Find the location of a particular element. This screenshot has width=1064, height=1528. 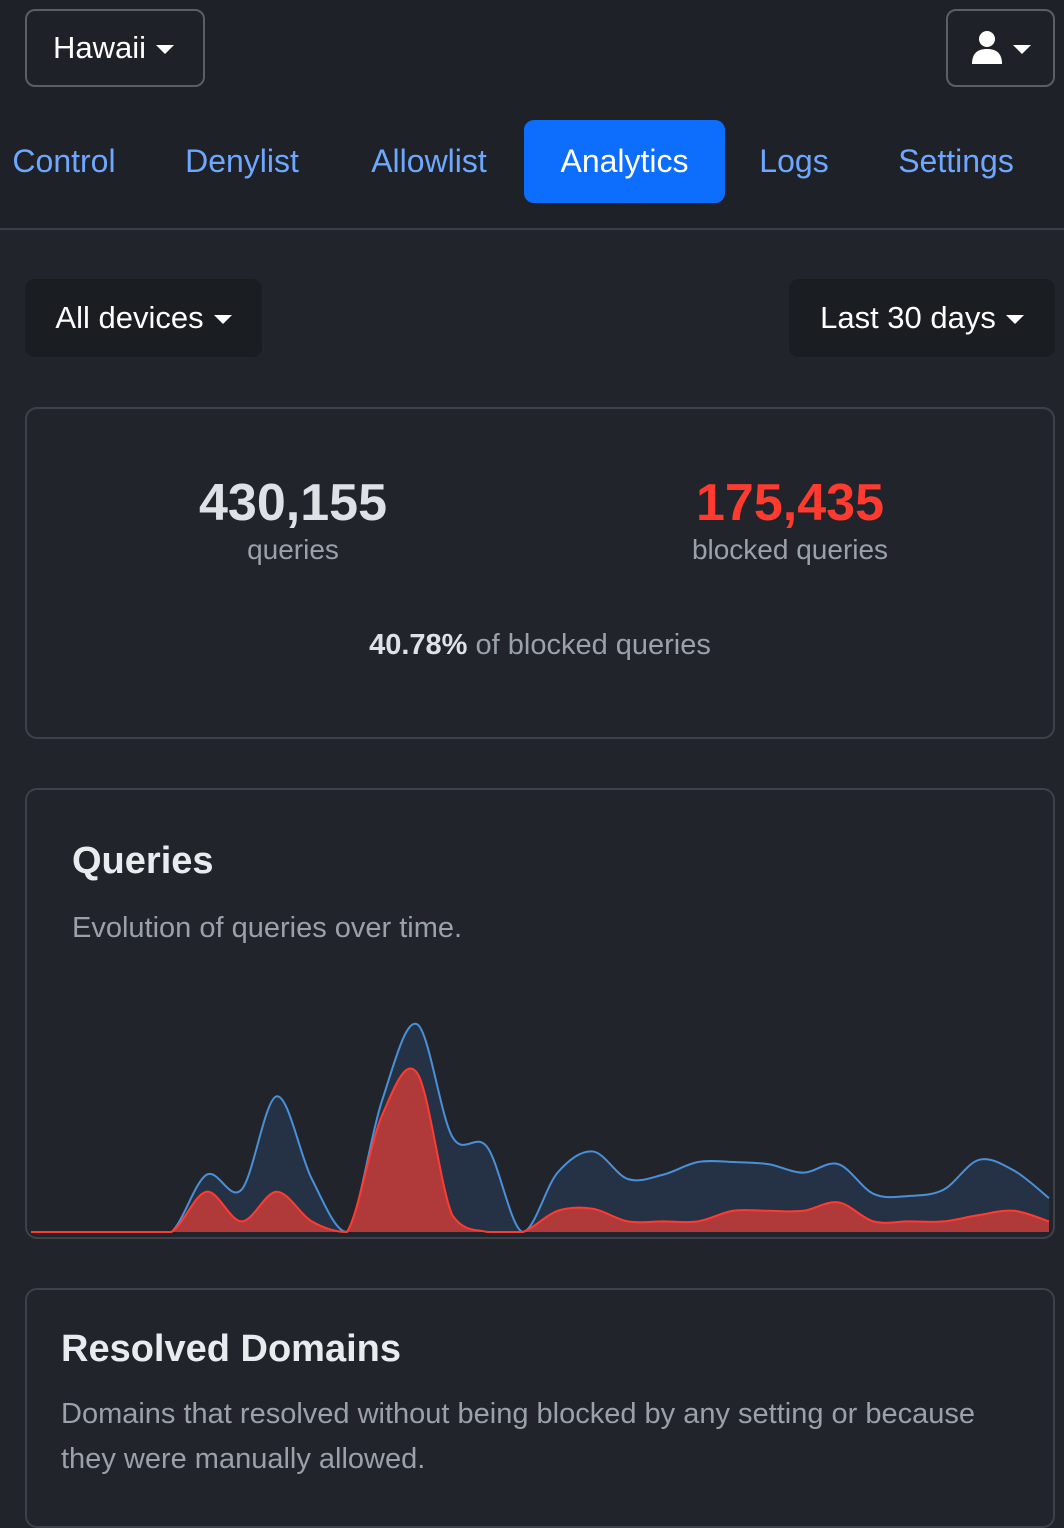

tab-denylist: Denylist is located at coordinates (242, 161).